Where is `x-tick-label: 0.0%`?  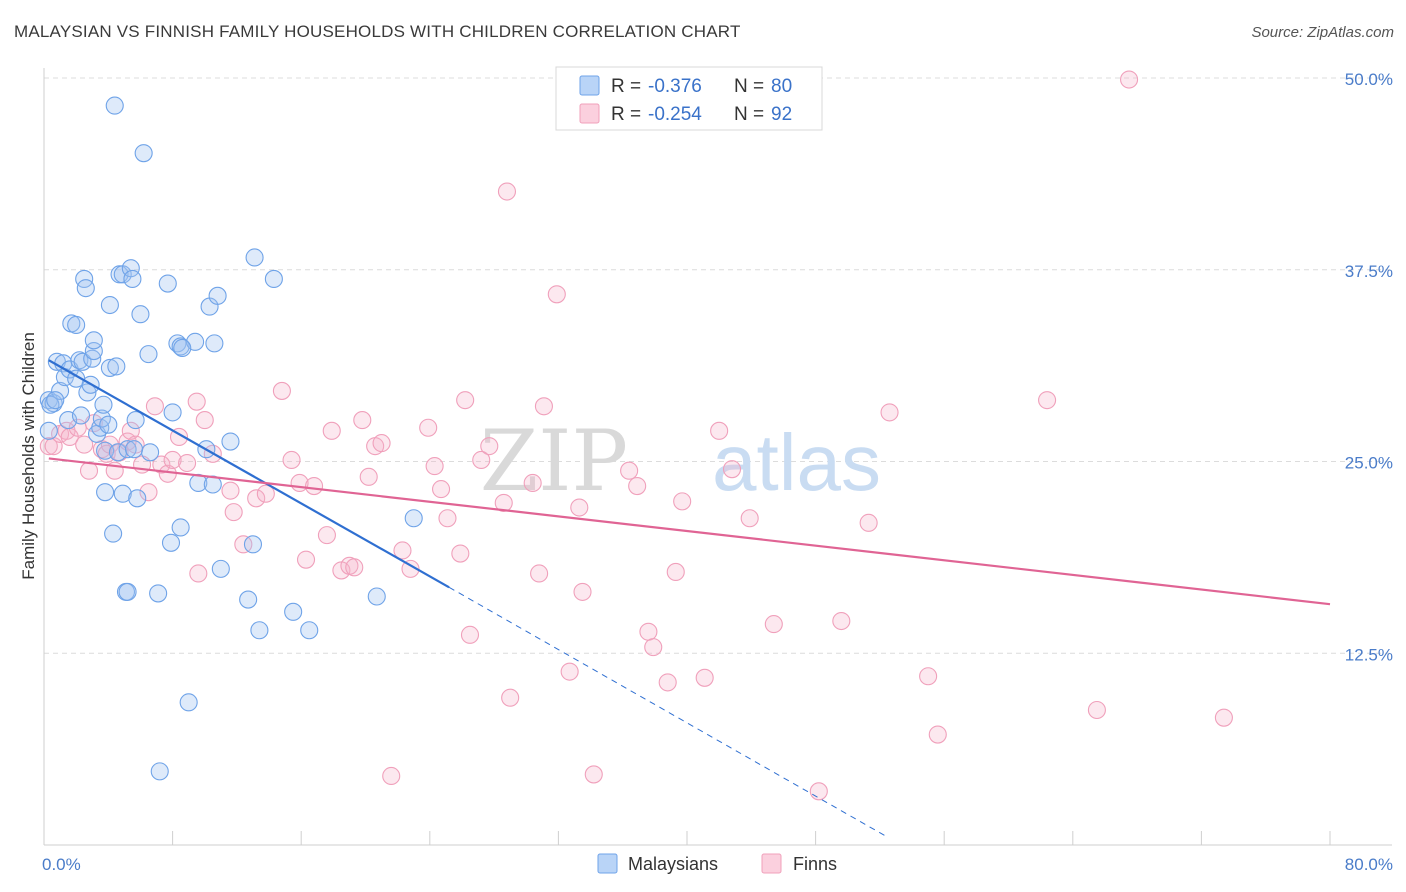 x-tick-label: 0.0% is located at coordinates (61, 864).